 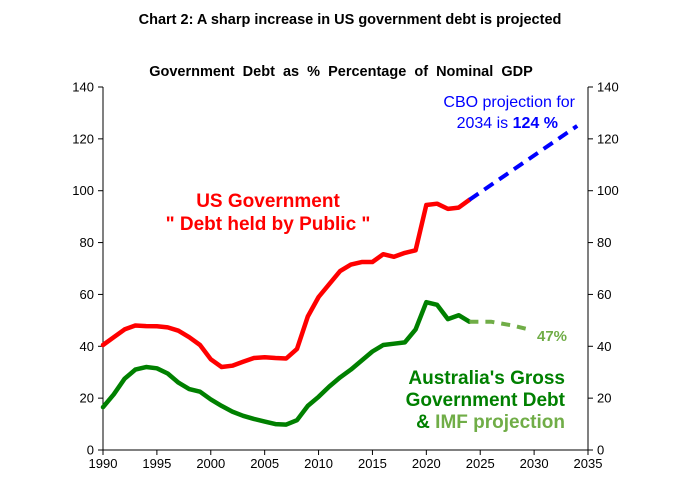 What do you see at coordinates (604, 346) in the screenshot?
I see `y-tick-label-right: 40` at bounding box center [604, 346].